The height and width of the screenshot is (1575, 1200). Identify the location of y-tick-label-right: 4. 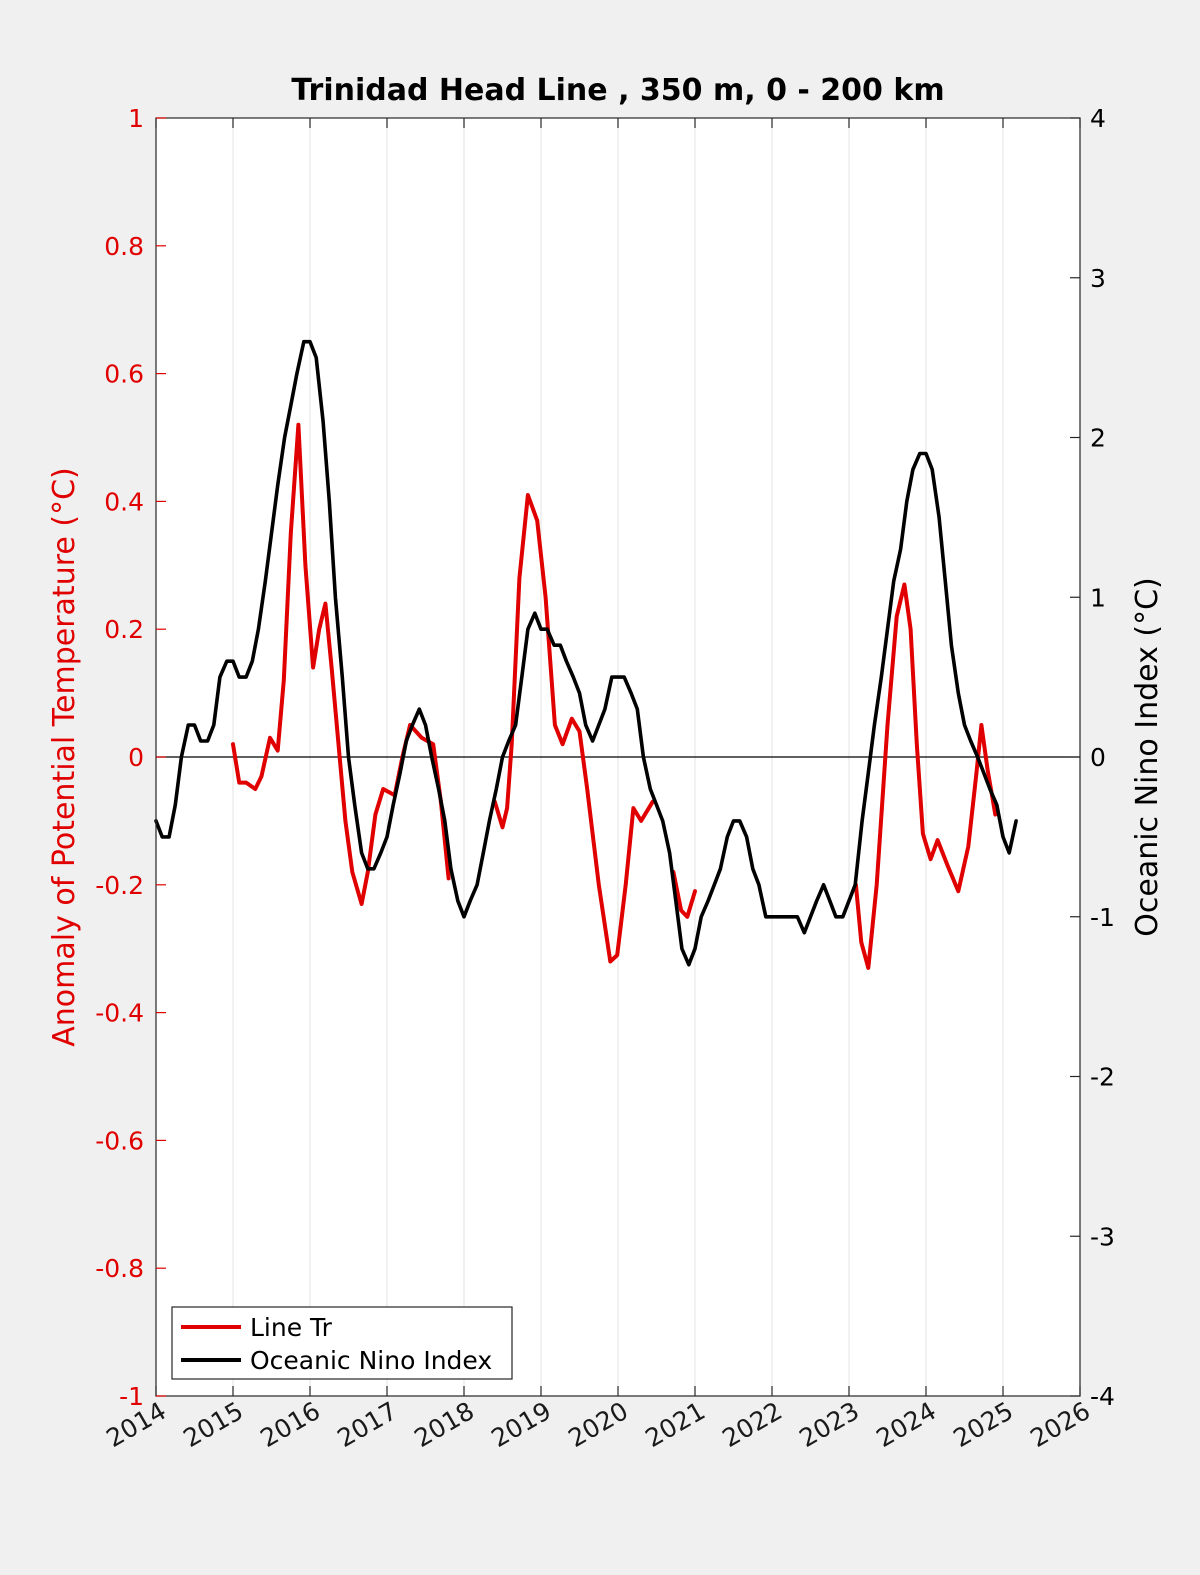
(1098, 118).